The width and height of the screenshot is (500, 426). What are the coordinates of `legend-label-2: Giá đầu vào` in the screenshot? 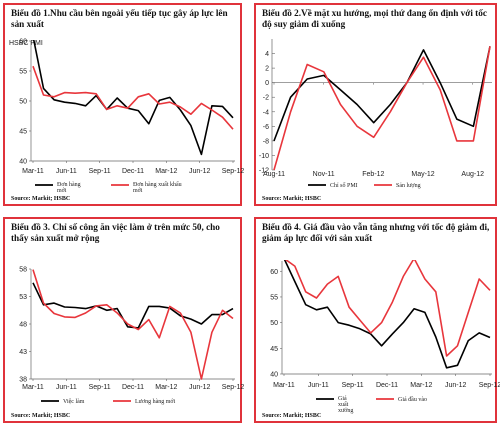 It's located at (412, 399).